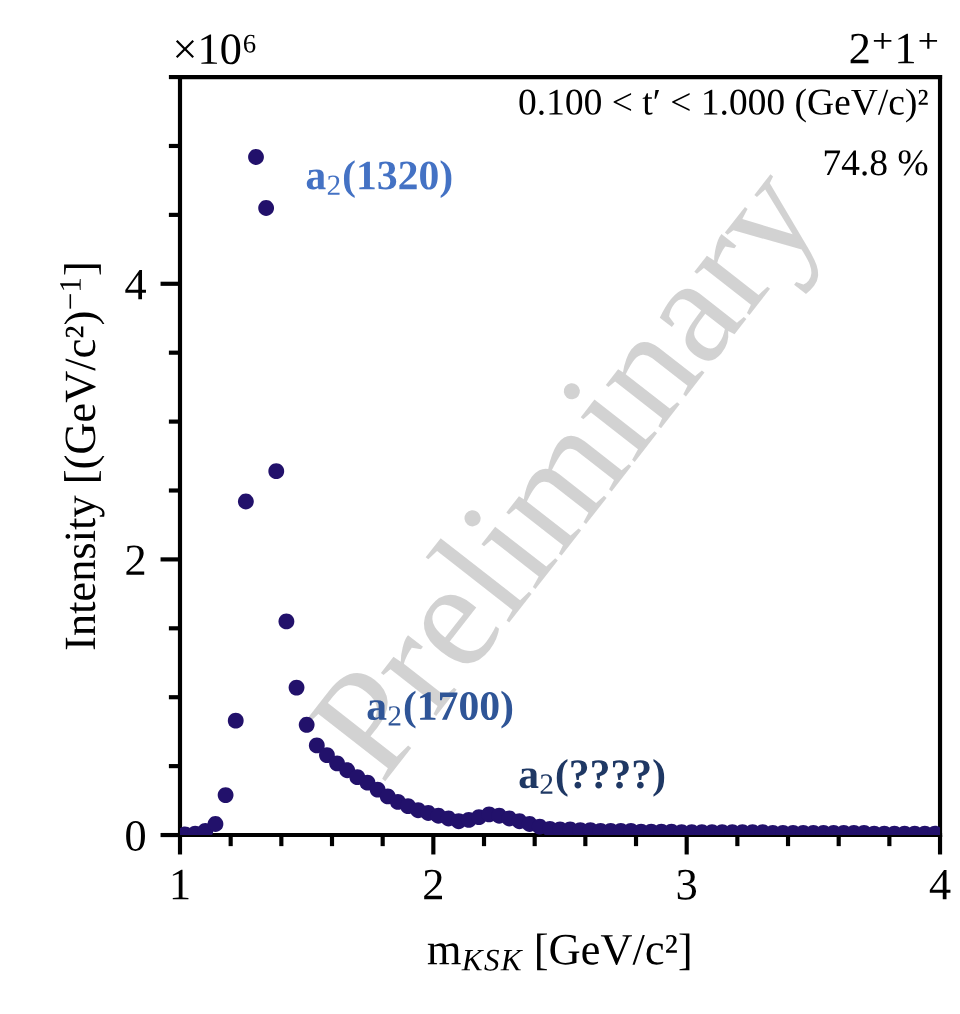 This screenshot has height=1014, width=960. I want to click on chart-title: 2⁺1⁺, so click(894, 48).